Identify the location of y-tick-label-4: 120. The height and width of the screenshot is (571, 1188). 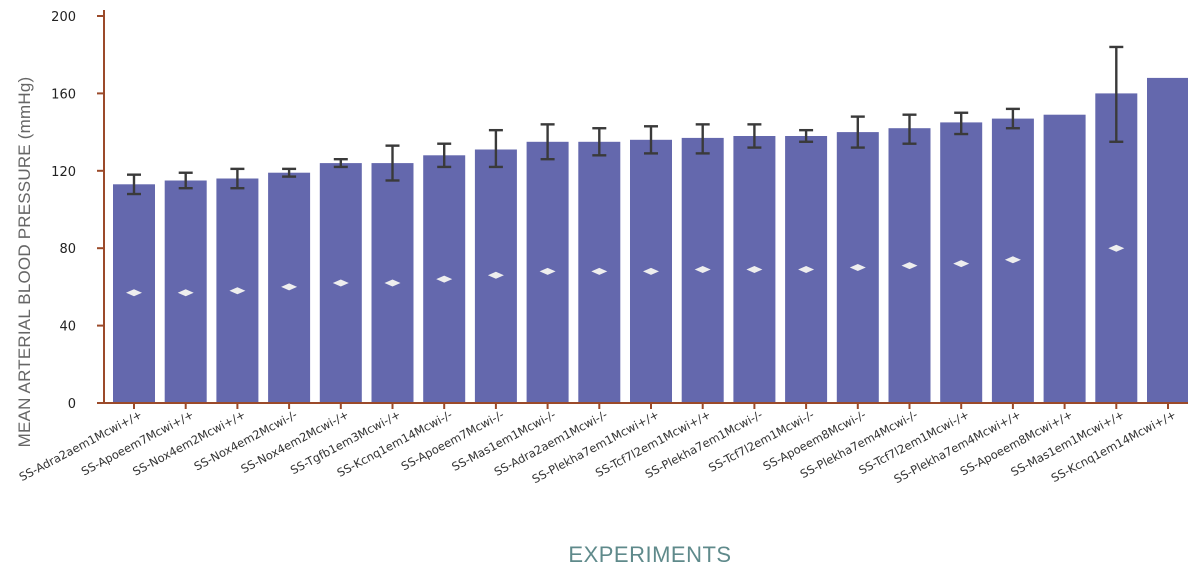
(63, 172).